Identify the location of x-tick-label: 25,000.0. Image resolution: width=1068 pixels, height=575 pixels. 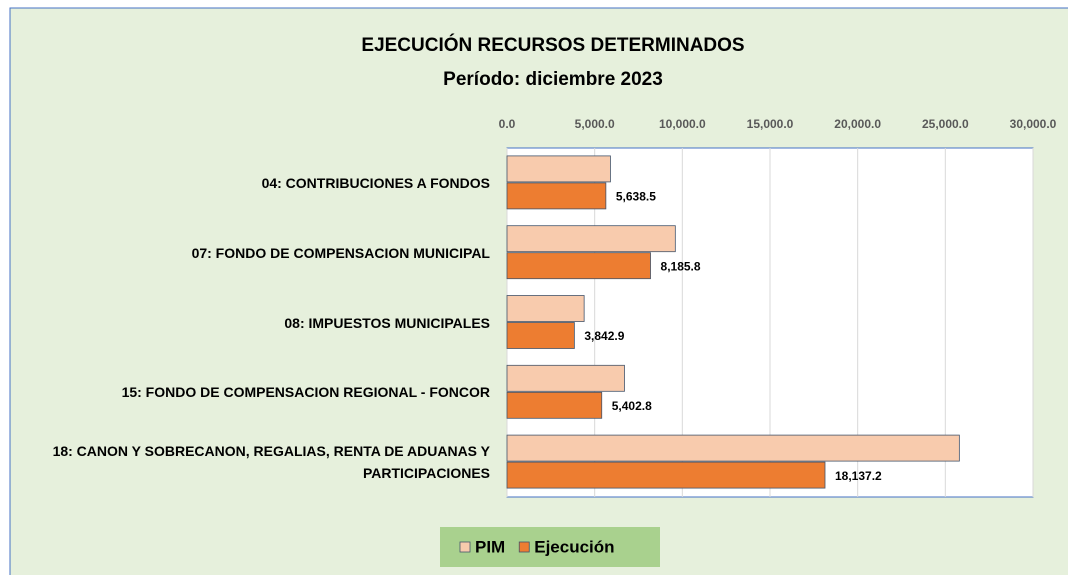
(945, 124).